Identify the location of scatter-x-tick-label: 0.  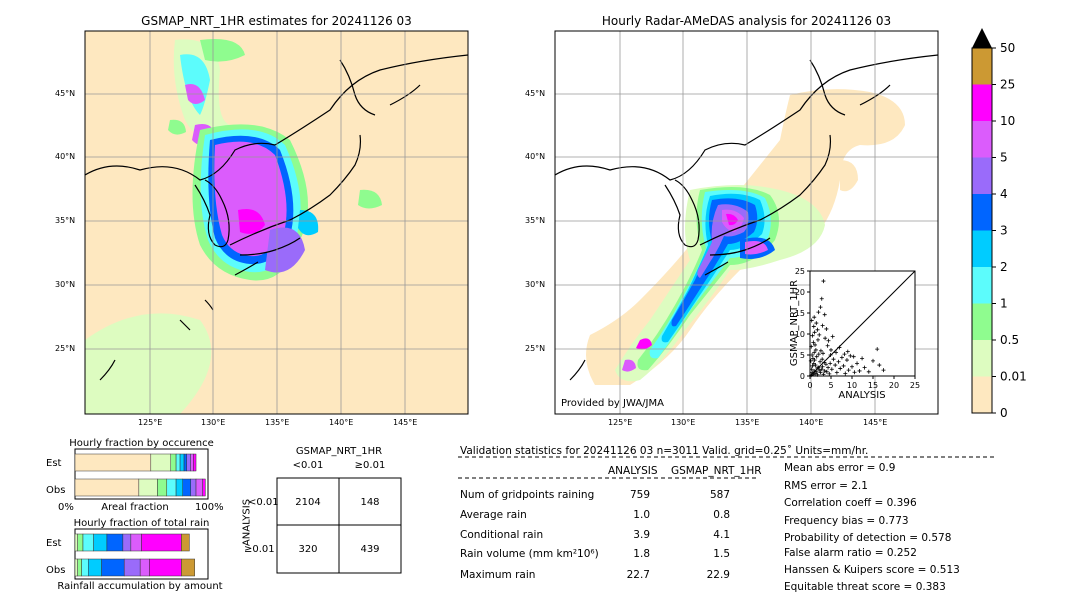
(809, 385).